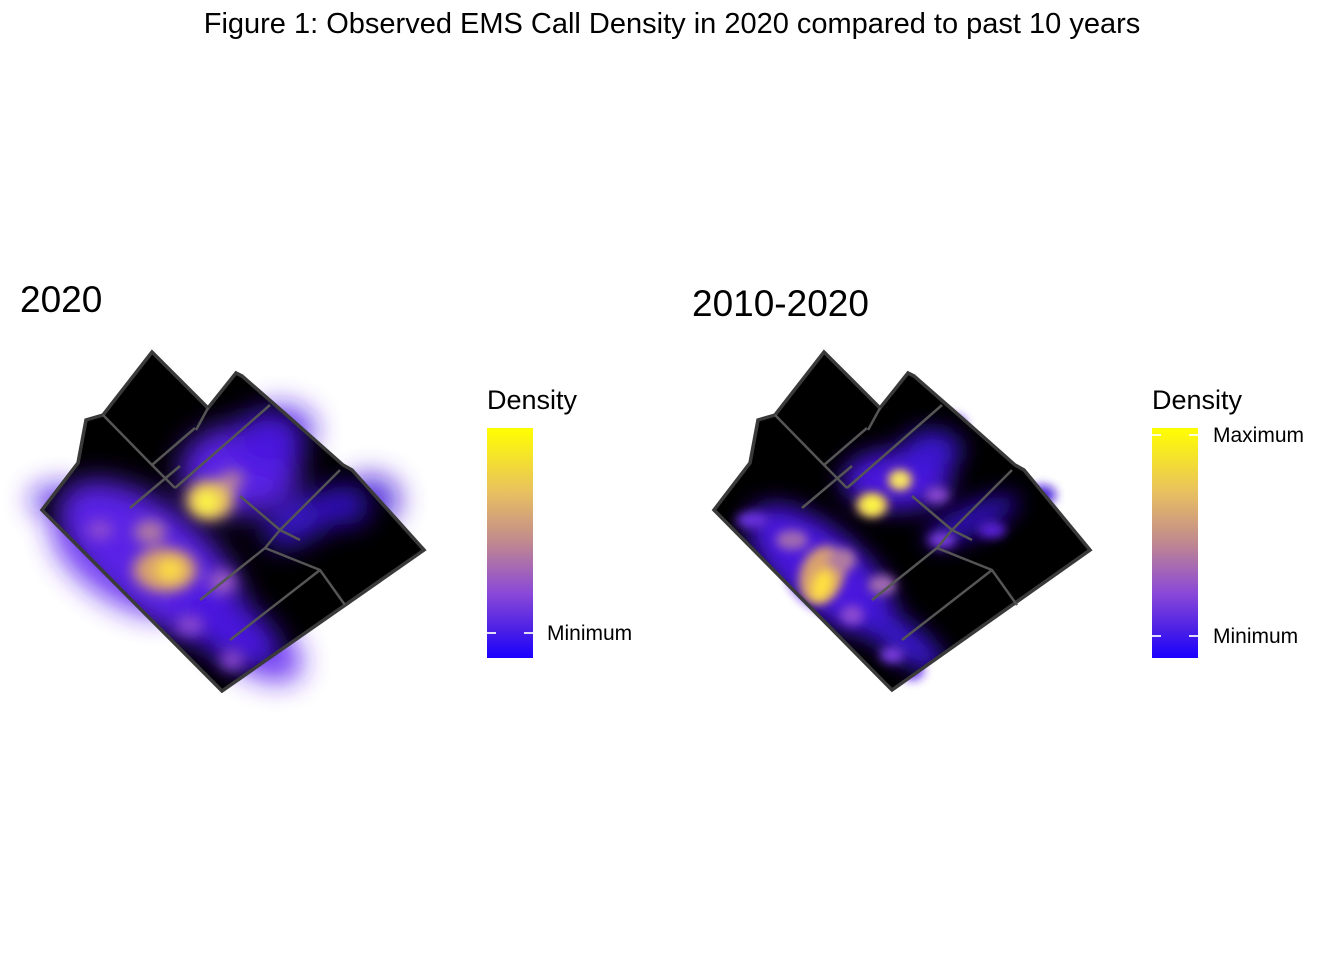 This screenshot has width=1344, height=960. Describe the element at coordinates (510, 543) in the screenshot. I see `color-scale-bar-2020` at that location.